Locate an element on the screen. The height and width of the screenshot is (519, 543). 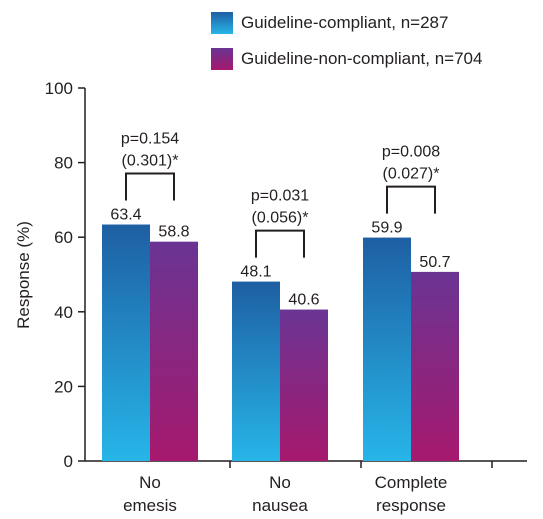
y-tick-label: 40 is located at coordinates (63, 312).